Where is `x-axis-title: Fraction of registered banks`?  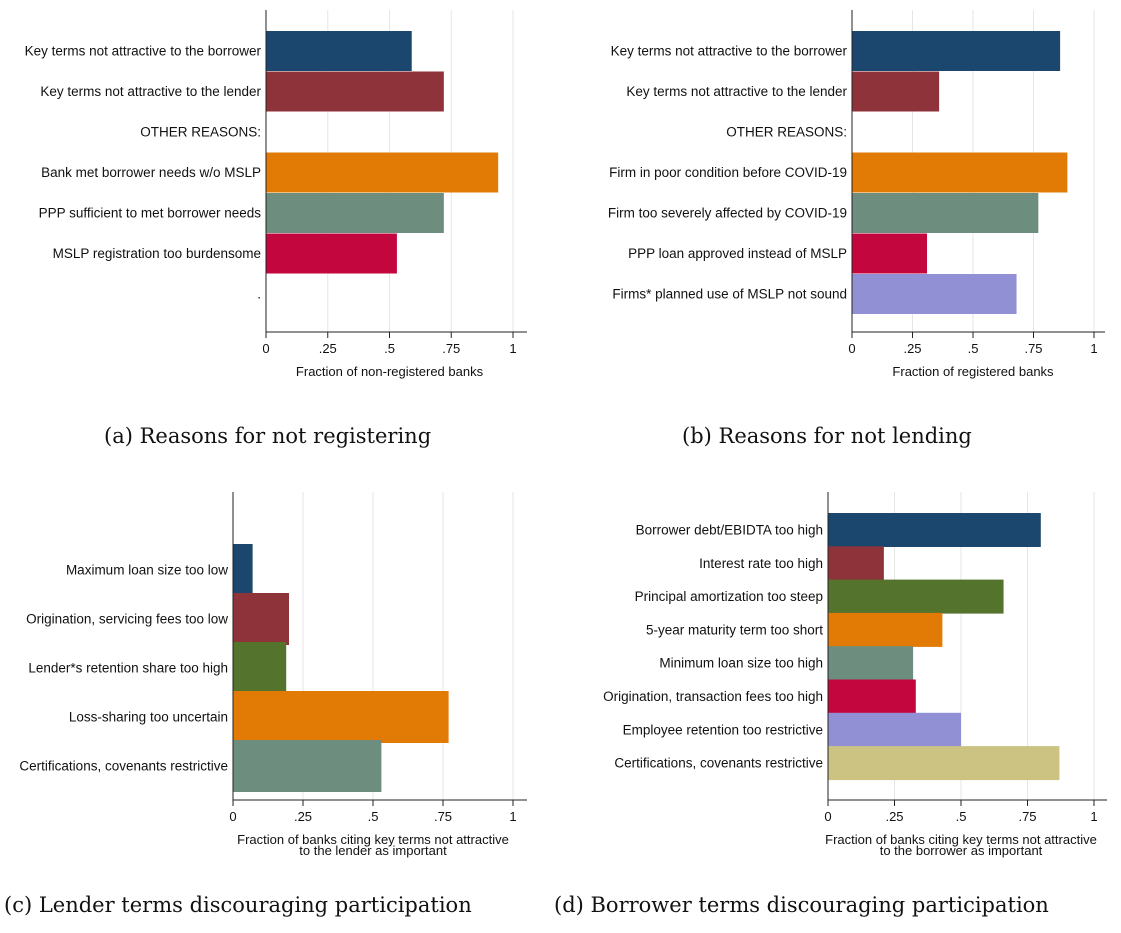 x-axis-title: Fraction of registered banks is located at coordinates (973, 371).